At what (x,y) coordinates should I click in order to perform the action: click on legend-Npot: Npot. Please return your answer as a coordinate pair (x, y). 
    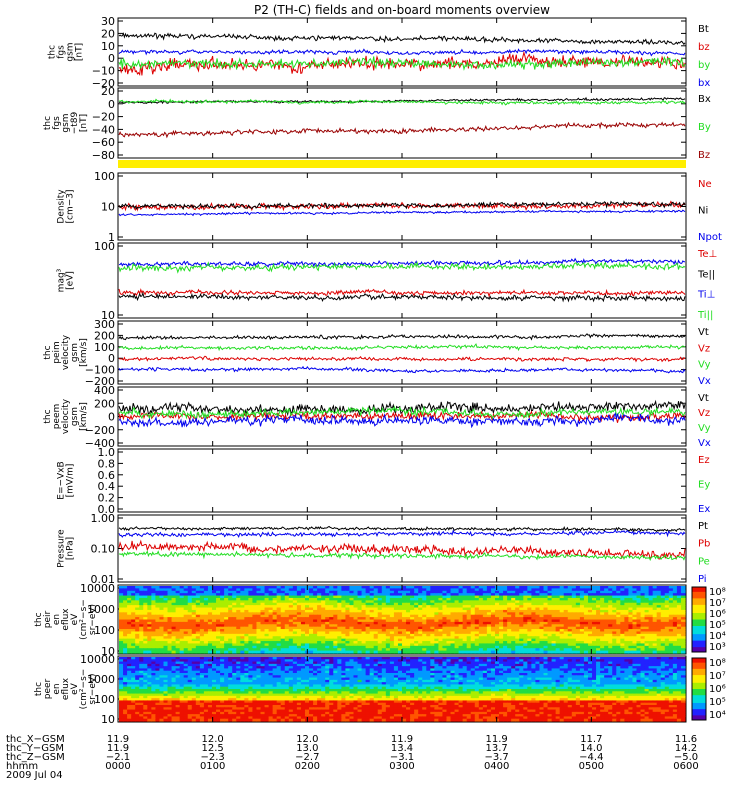
    Looking at the image, I should click on (710, 237).